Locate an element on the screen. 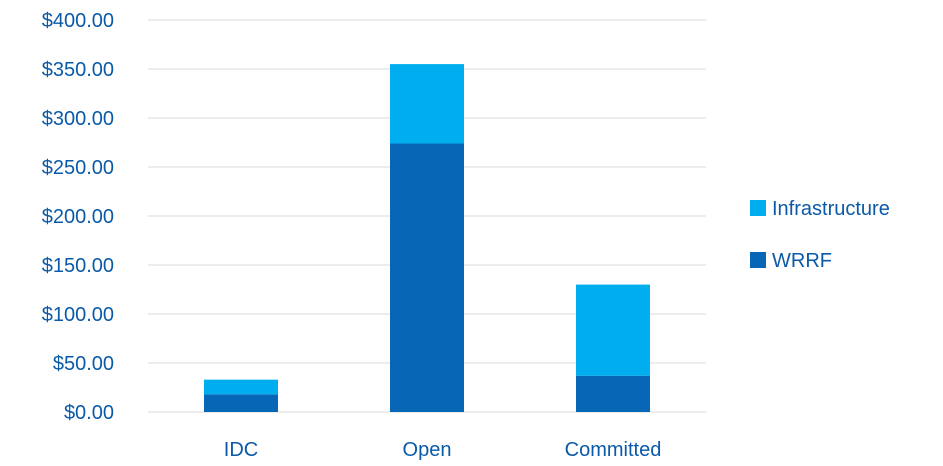 This screenshot has width=943, height=466. y-tick-label-50: $50.00 is located at coordinates (83, 364).